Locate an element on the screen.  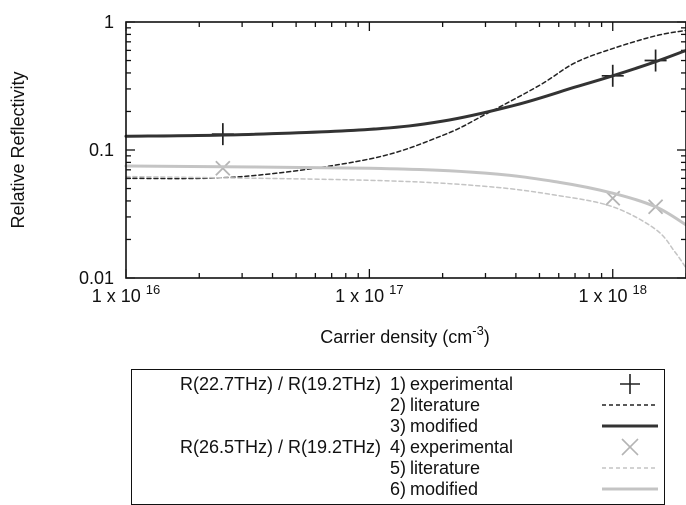
x-axis-label-main: Carrier density (cm is located at coordinates (396, 337).